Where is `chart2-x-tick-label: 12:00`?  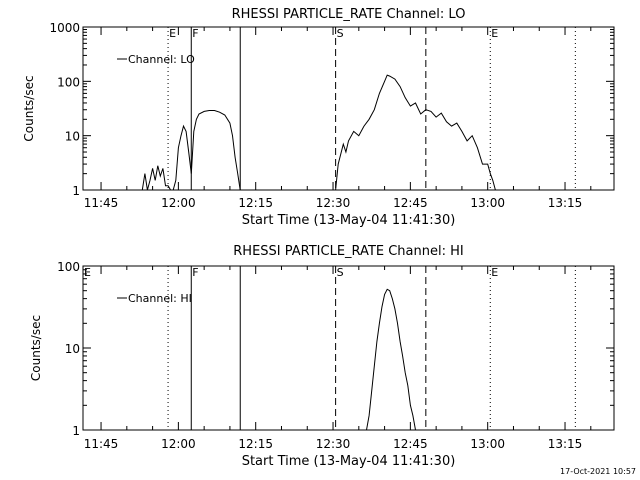 chart2-x-tick-label: 12:00 is located at coordinates (178, 444).